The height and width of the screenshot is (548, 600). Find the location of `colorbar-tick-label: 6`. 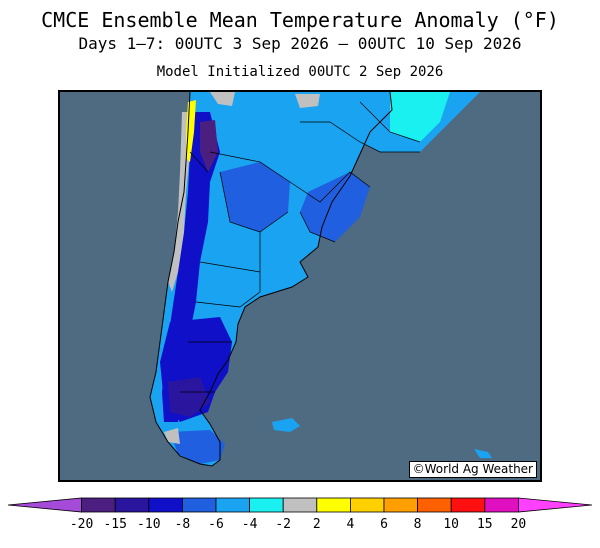

colorbar-tick-label: 6 is located at coordinates (384, 524).